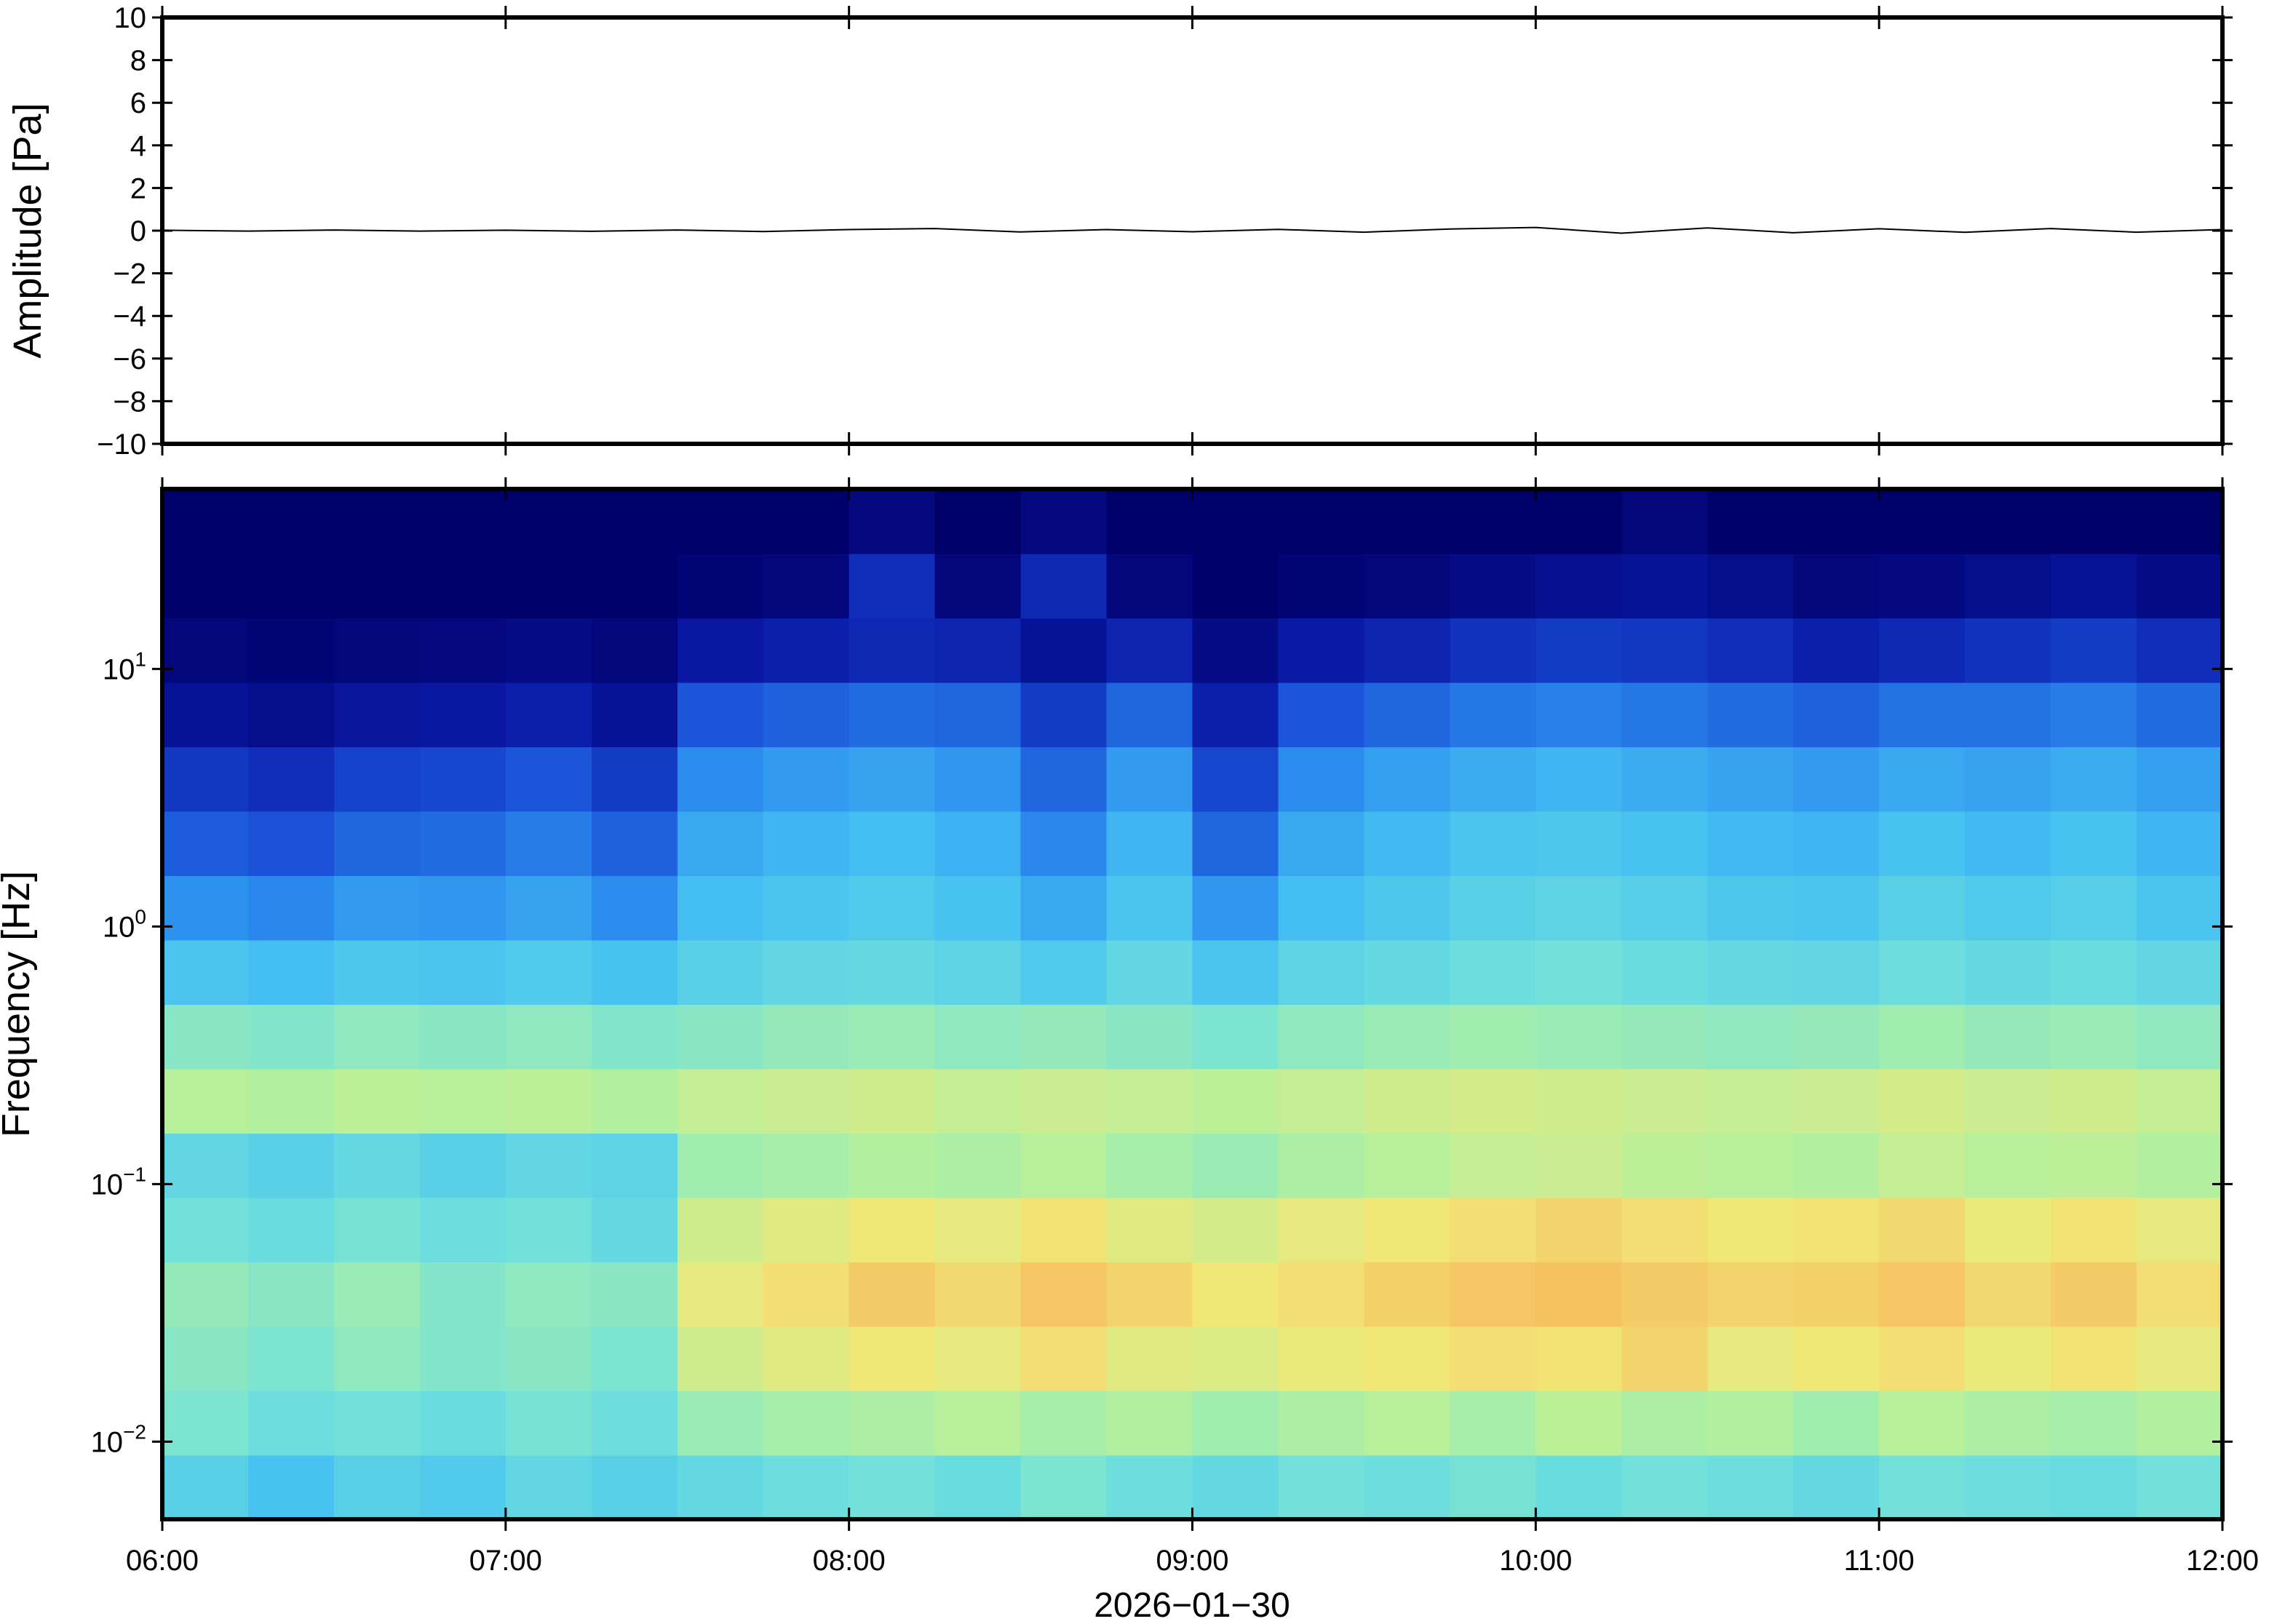 Image resolution: width=2269 pixels, height=1624 pixels. What do you see at coordinates (108, 1442) in the screenshot?
I see `y-tick-base: 10` at bounding box center [108, 1442].